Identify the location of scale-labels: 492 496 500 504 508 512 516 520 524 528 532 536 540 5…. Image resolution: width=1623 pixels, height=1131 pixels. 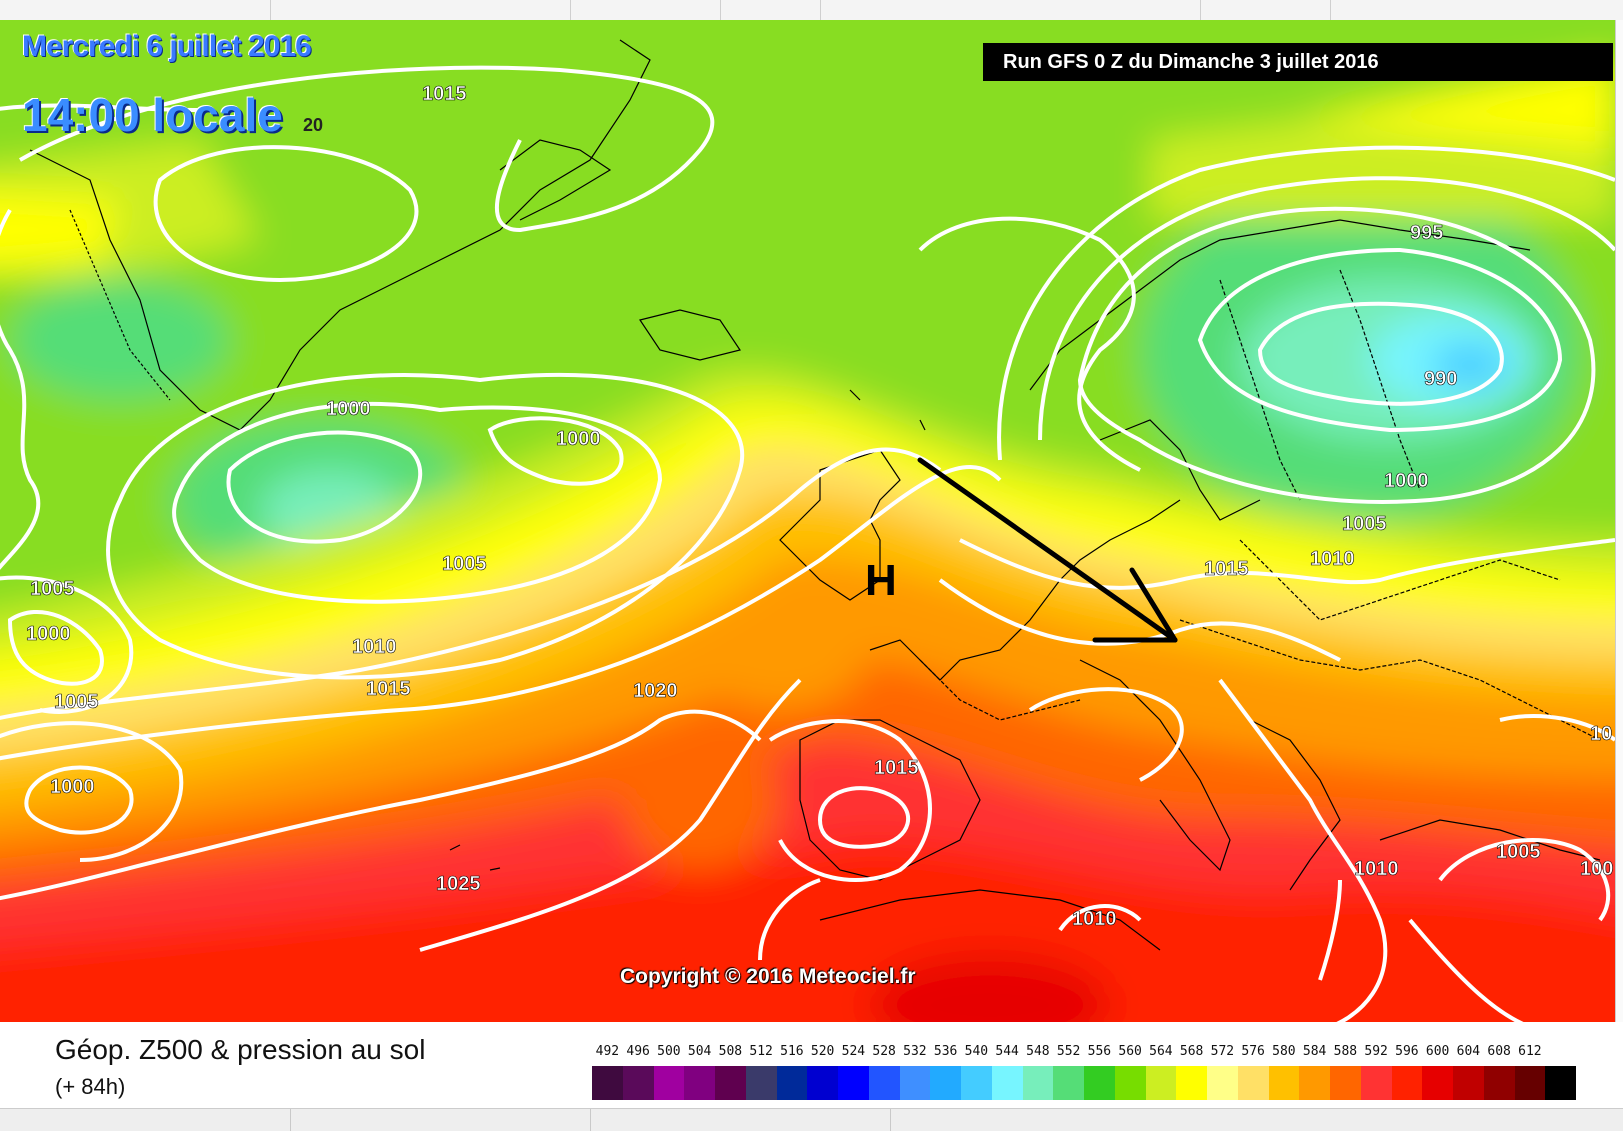
(1079, 1053).